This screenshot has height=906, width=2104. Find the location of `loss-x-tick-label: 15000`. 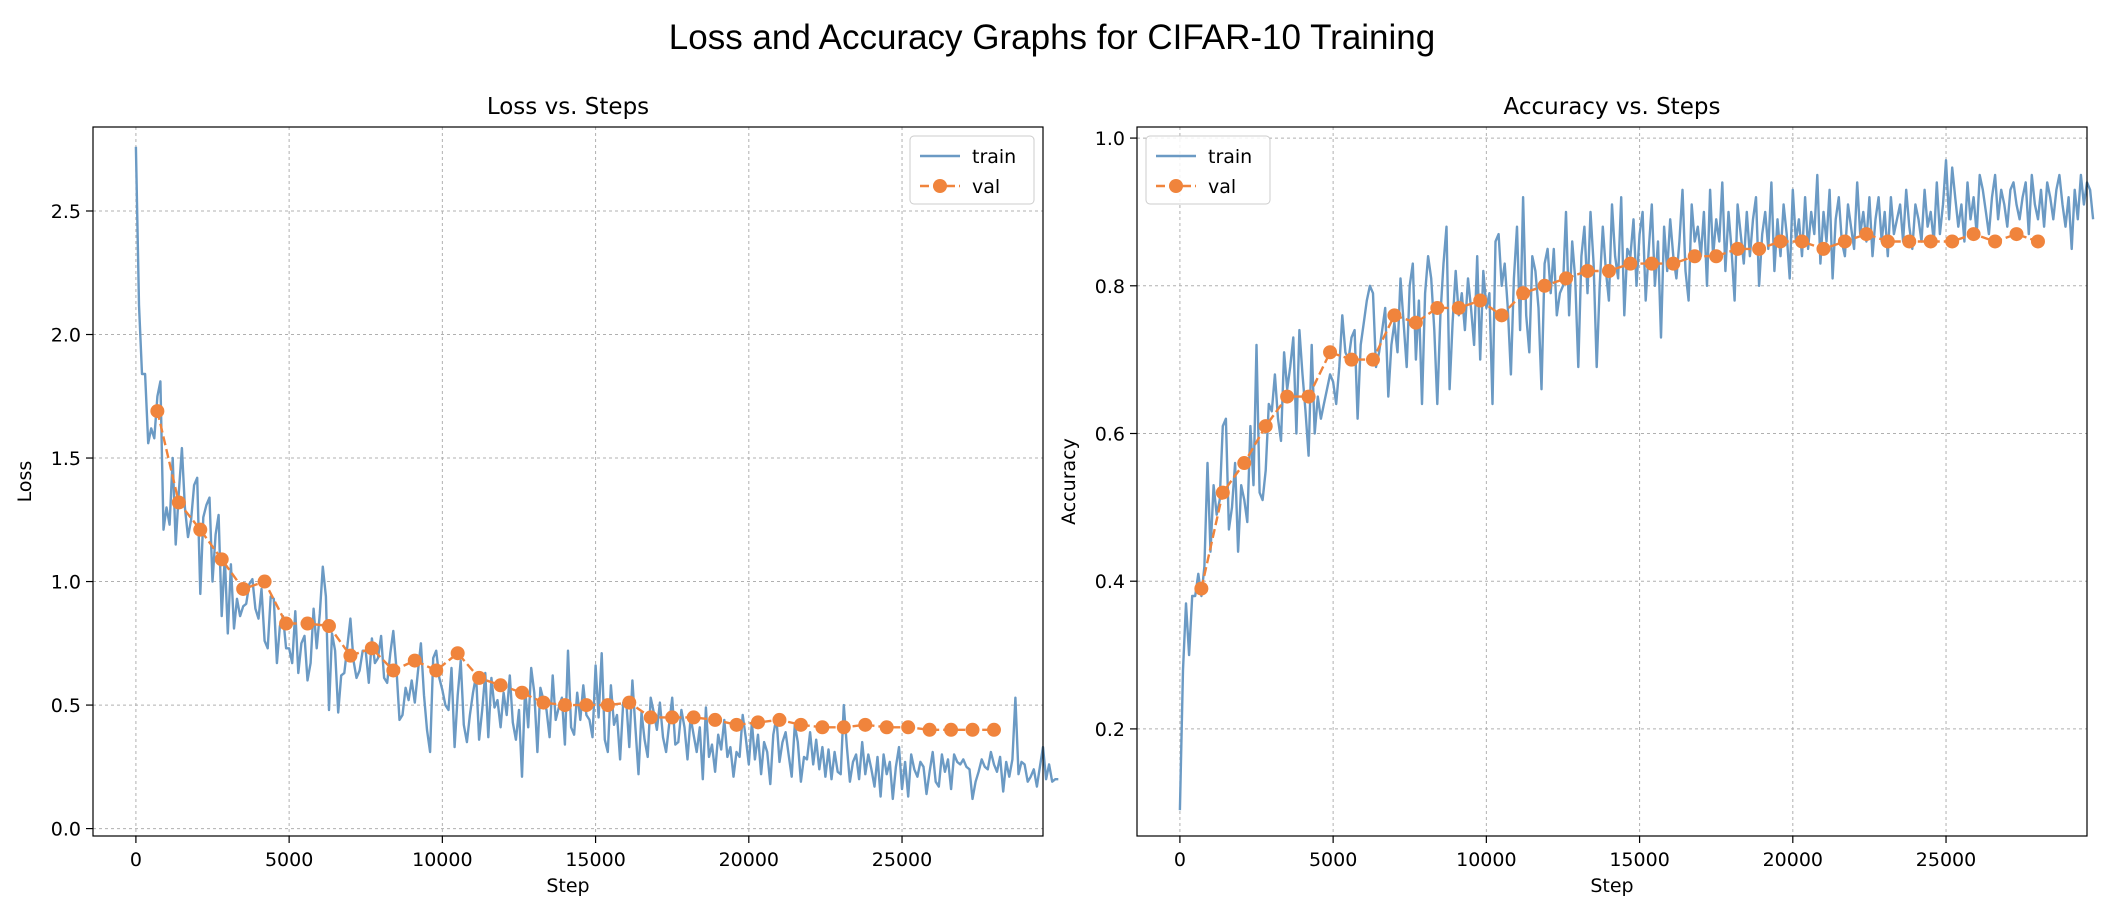

loss-x-tick-label: 15000 is located at coordinates (595, 860).